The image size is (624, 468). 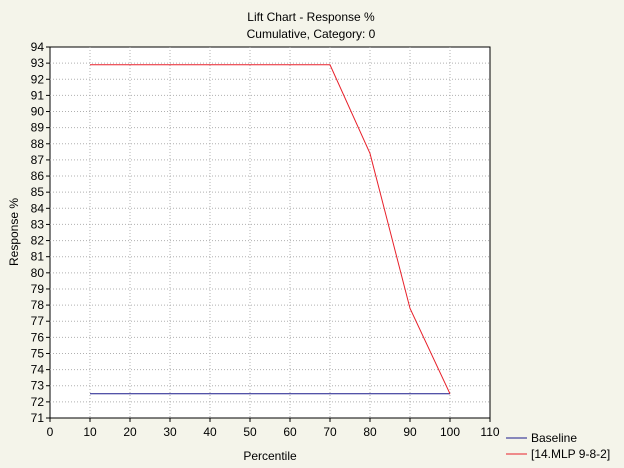 I want to click on chart-title: Lift Chart - Response %, so click(x=311, y=17).